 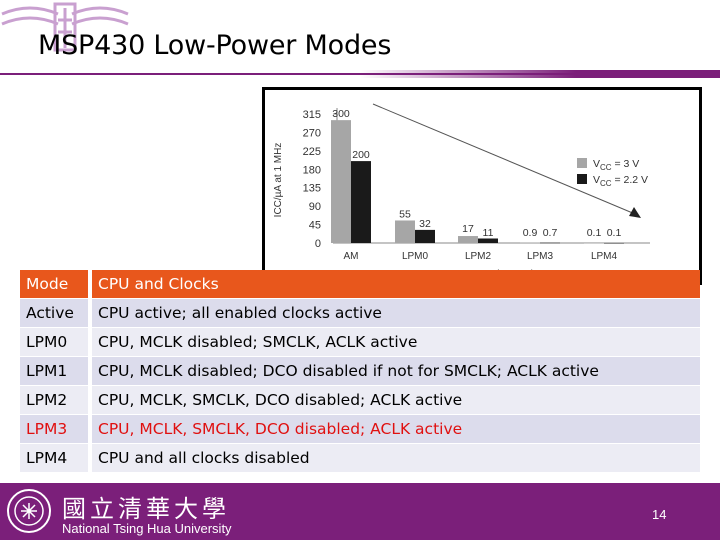 What do you see at coordinates (312, 115) in the screenshot?
I see `y-tick-label: 315` at bounding box center [312, 115].